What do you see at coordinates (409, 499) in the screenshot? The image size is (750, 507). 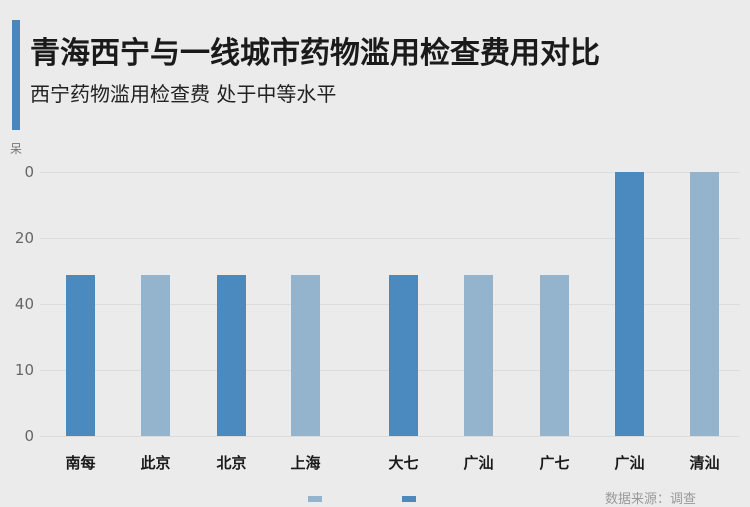 I see `legend-swatch-dark` at bounding box center [409, 499].